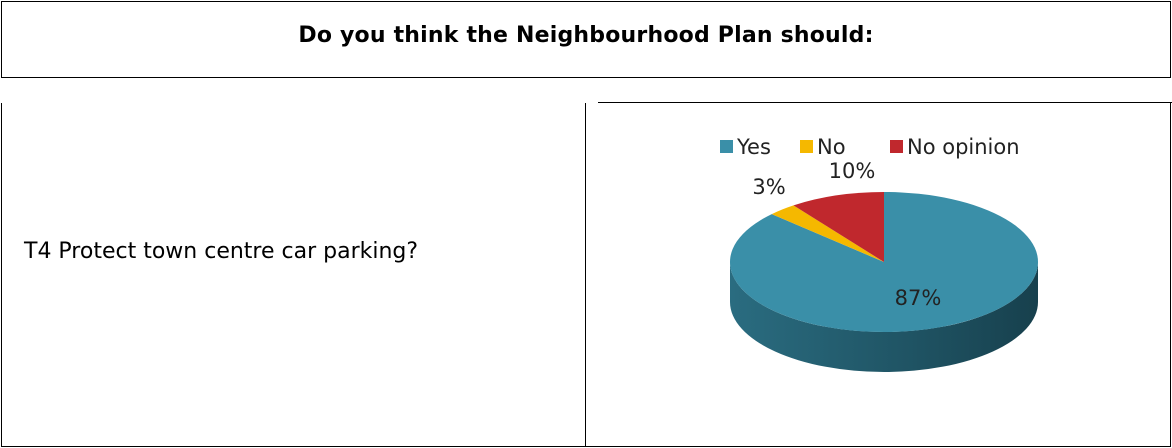  I want to click on legend-item-yes: Yes, so click(745, 147).